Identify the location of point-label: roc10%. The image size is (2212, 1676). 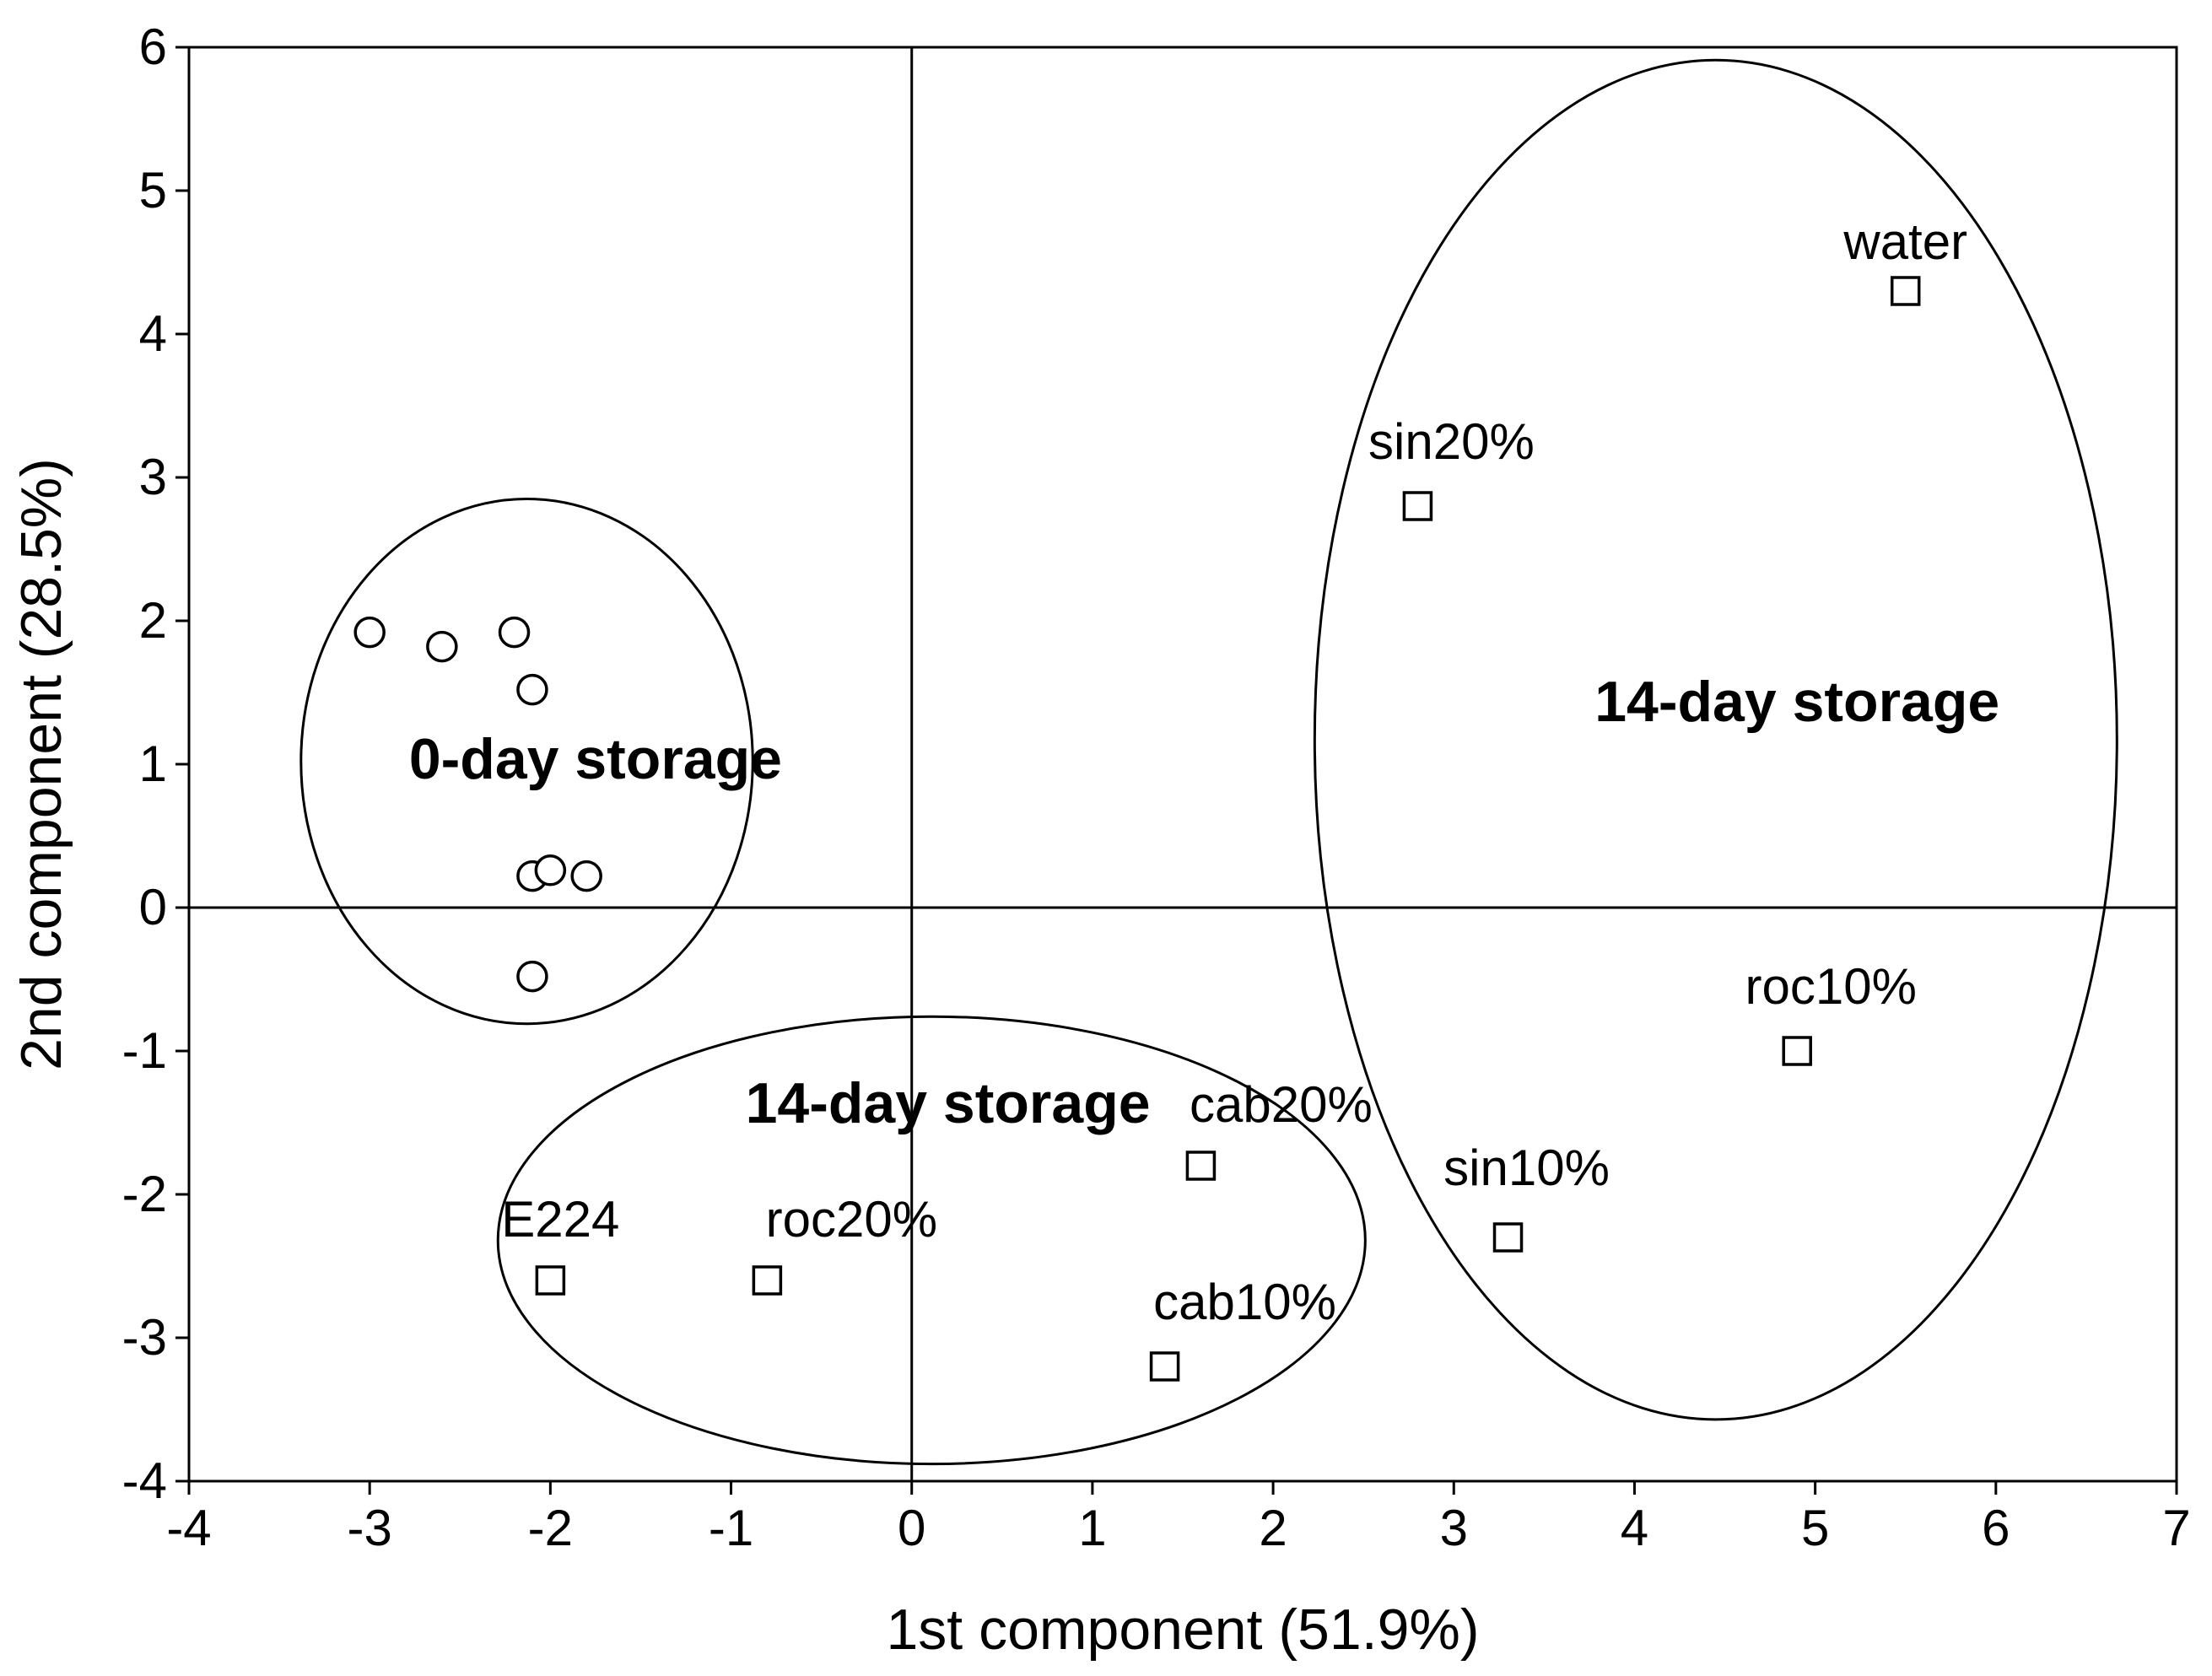
(1830, 987).